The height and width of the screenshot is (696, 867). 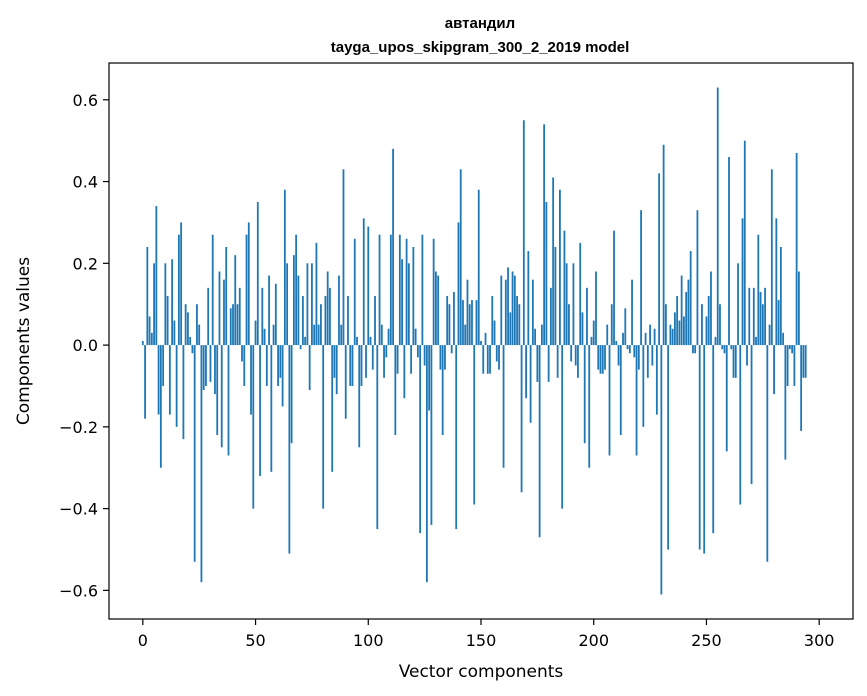 What do you see at coordinates (480, 23) in the screenshot?
I see `chart-title-line1: автандил` at bounding box center [480, 23].